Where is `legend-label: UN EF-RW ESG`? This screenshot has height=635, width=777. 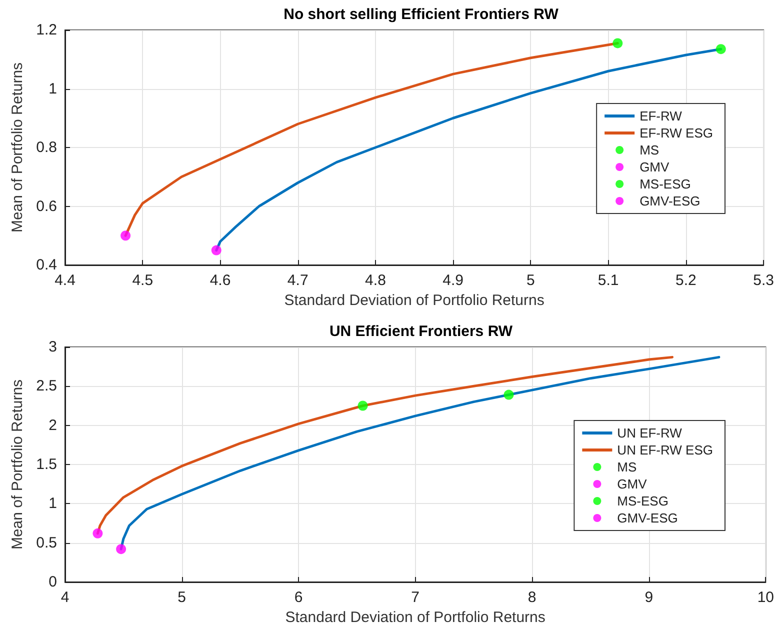
legend-label: UN EF-RW ESG is located at coordinates (665, 450).